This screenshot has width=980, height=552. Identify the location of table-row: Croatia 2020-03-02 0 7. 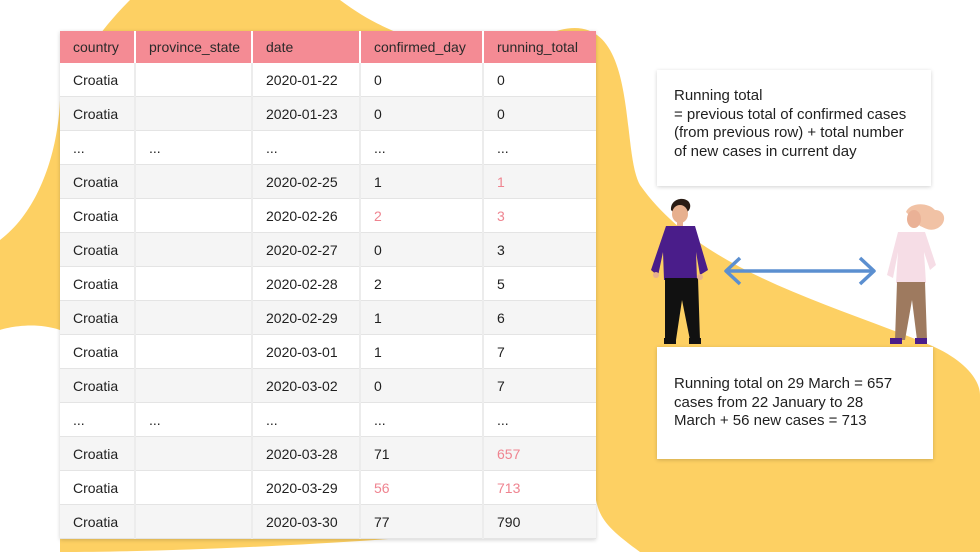
(328, 385).